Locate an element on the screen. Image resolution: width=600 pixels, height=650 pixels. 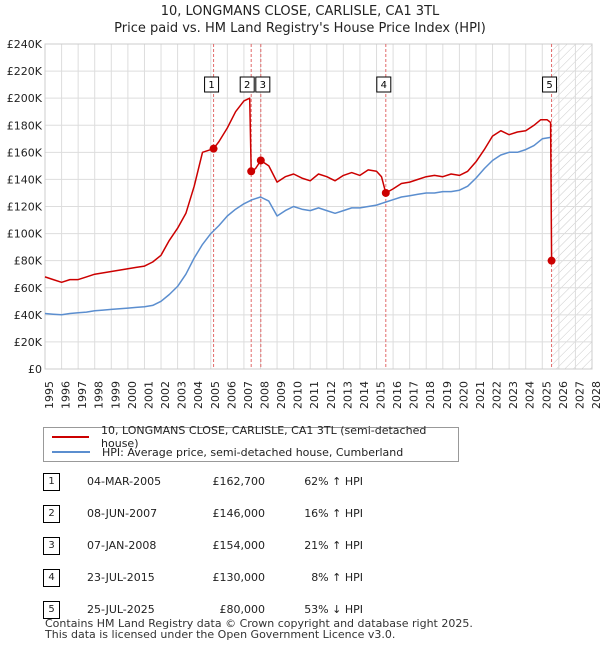
x-tick-label: 2022 is located at coordinates (497, 395).